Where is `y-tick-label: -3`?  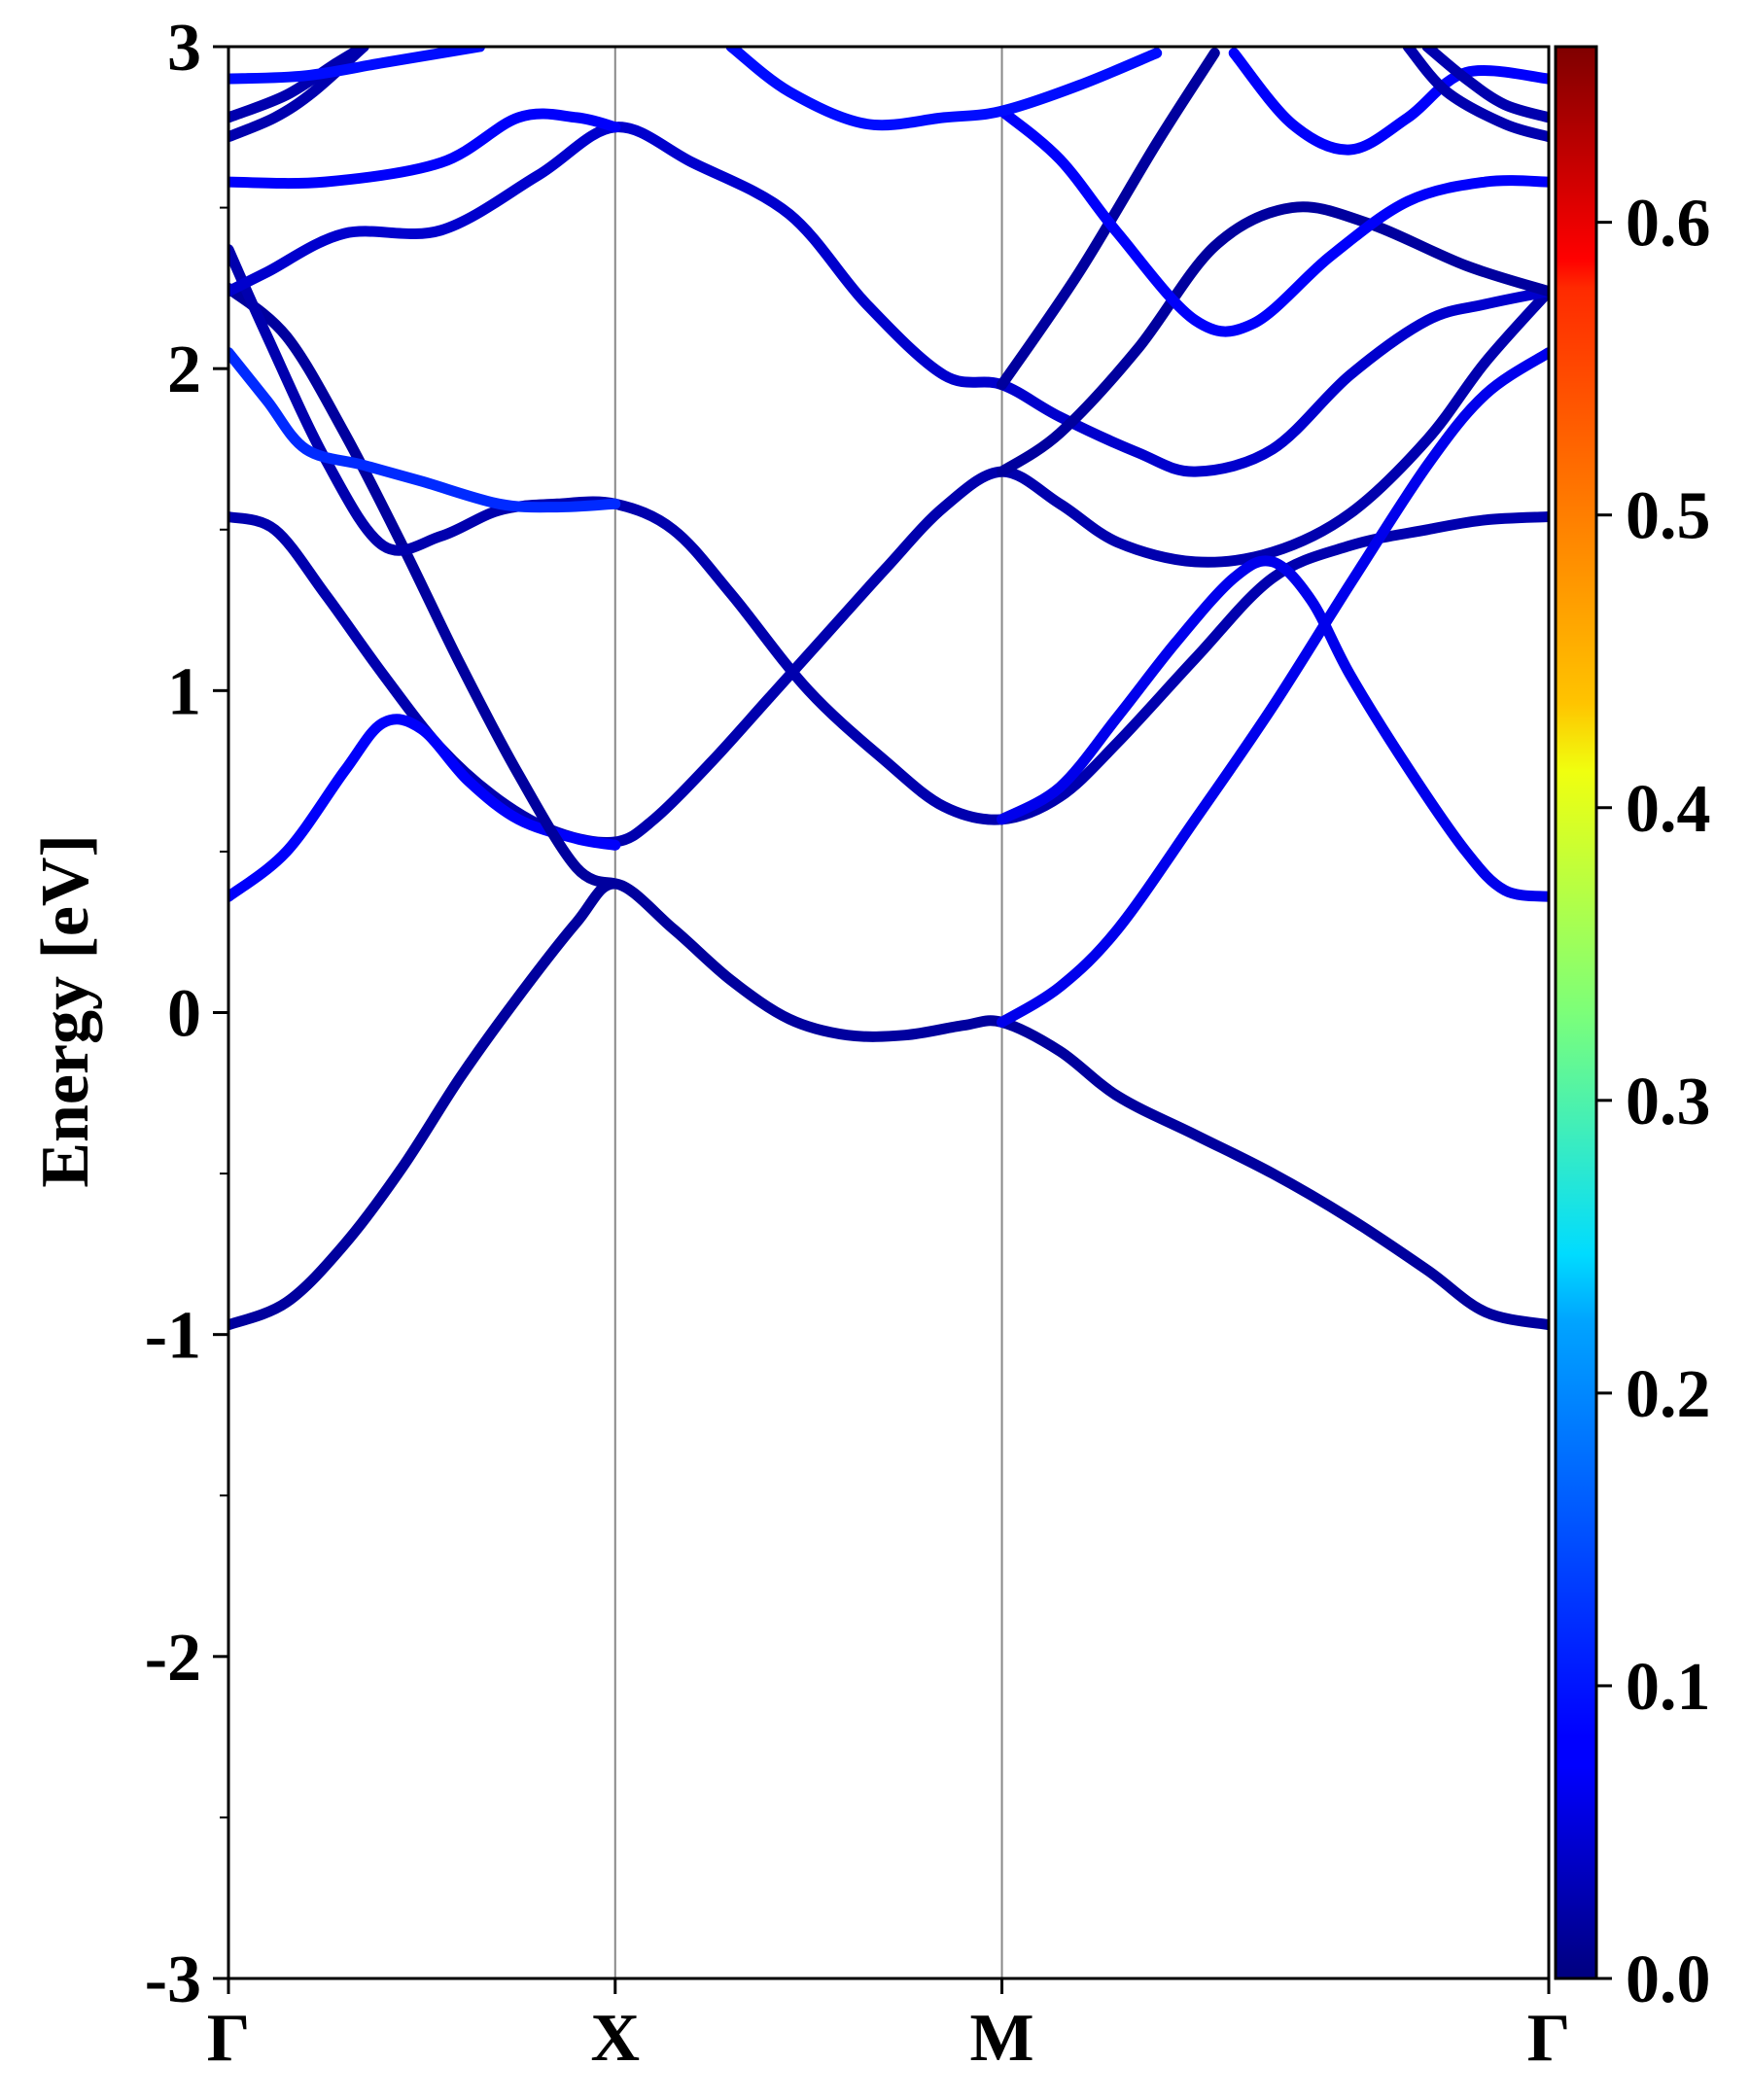
y-tick-label: -3 is located at coordinates (173, 1979).